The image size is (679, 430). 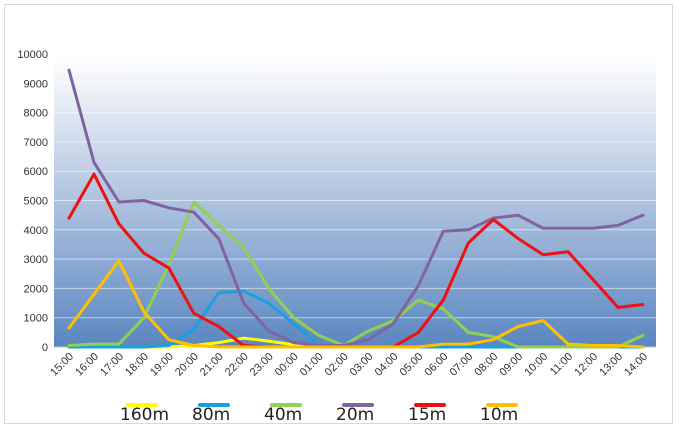 I want to click on x-tick-label: 21:00, so click(x=212, y=365).